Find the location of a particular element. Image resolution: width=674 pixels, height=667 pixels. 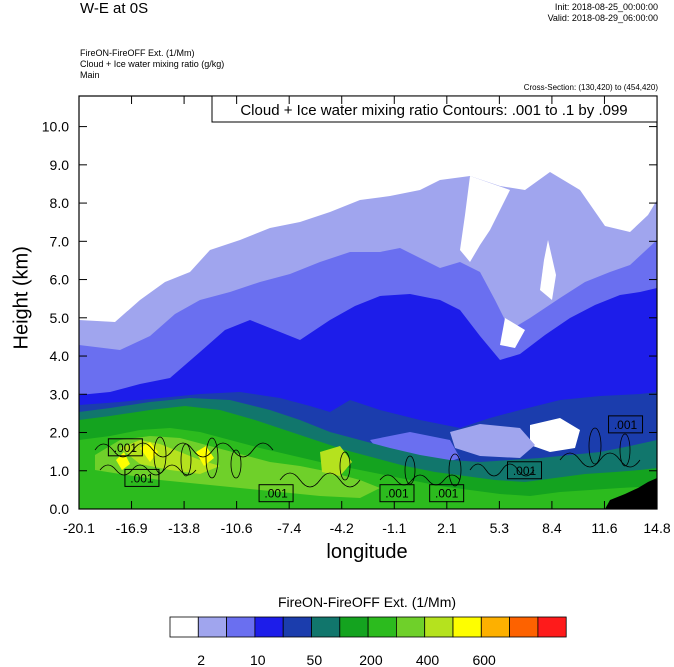

x-tick-label: -1.1 is located at coordinates (394, 528).